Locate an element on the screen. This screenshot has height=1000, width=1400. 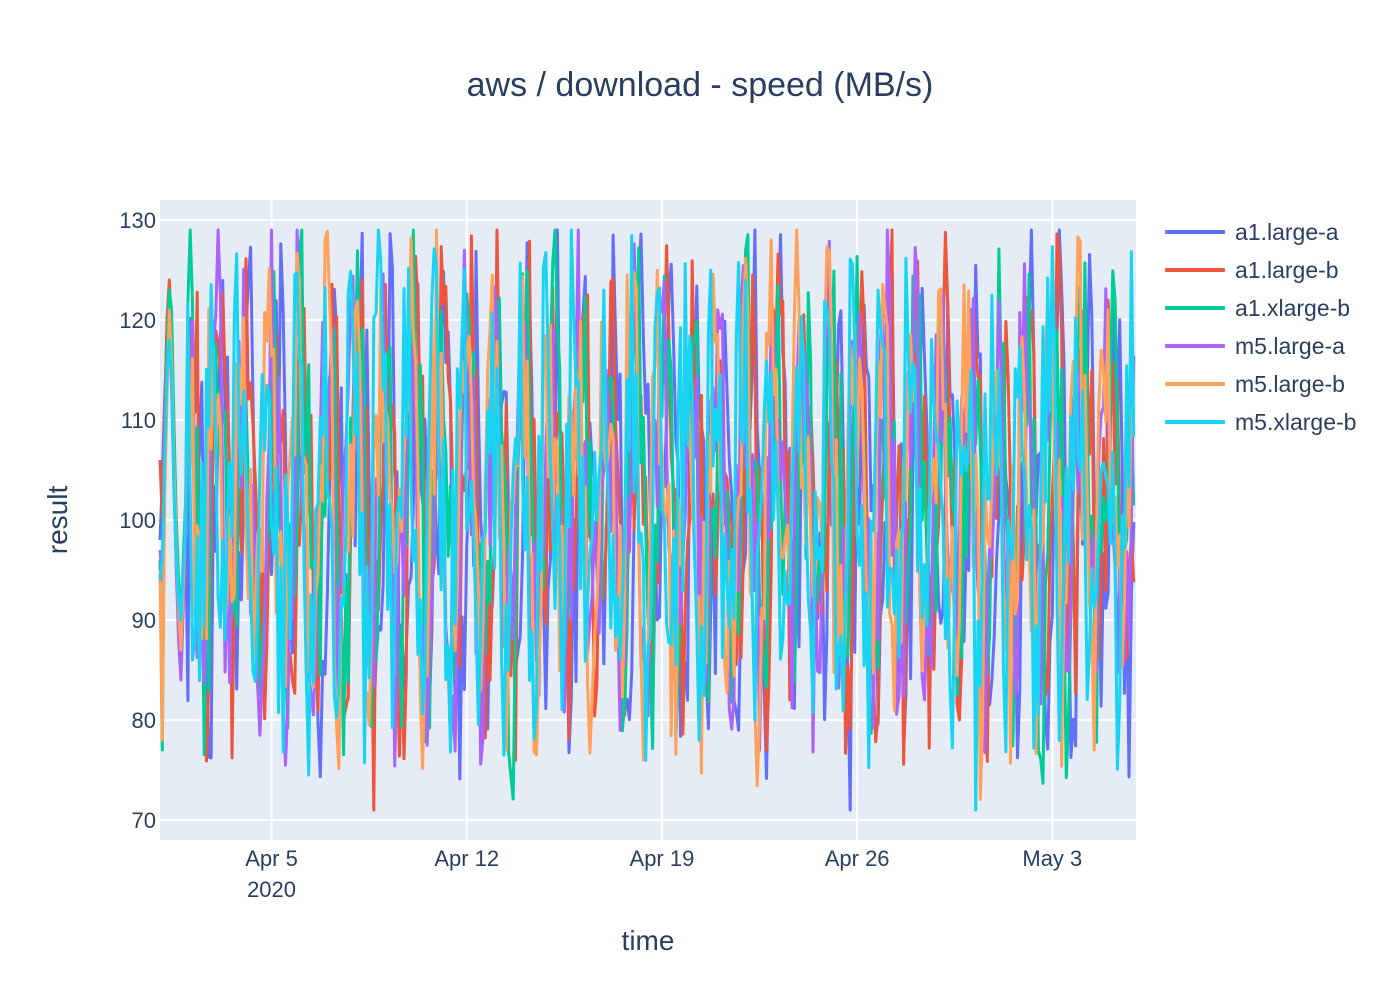
y-tick-label: 130 is located at coordinates (137, 220).